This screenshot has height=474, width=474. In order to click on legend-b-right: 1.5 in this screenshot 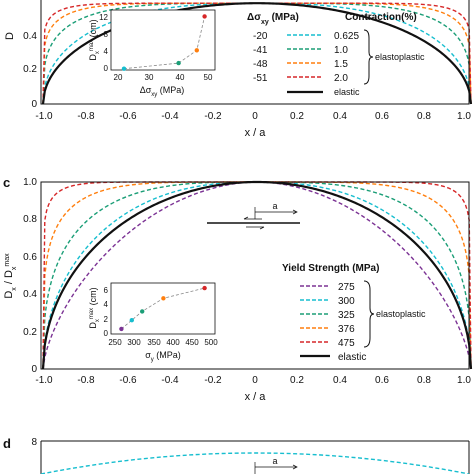, I will do `click(341, 64)`.